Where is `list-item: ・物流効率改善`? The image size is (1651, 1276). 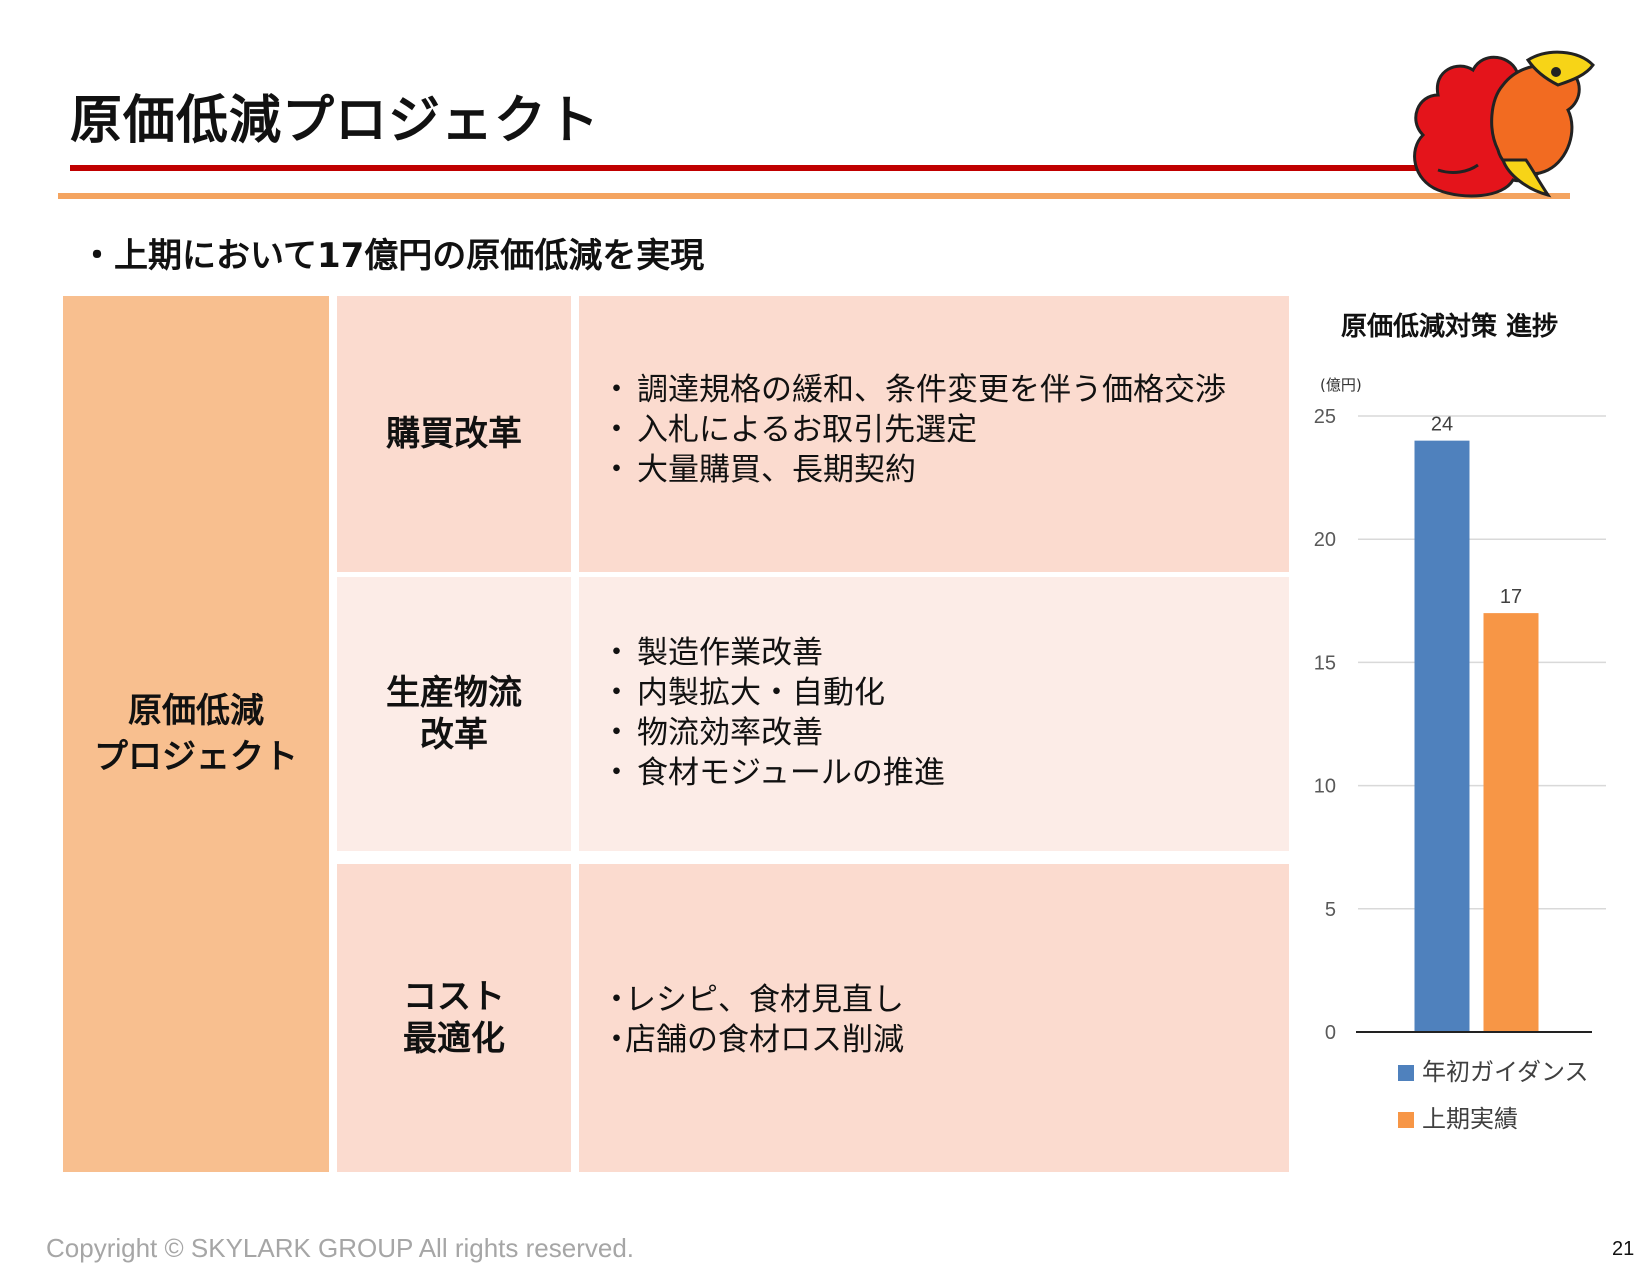
list-item: ・物流効率改善 is located at coordinates (712, 733).